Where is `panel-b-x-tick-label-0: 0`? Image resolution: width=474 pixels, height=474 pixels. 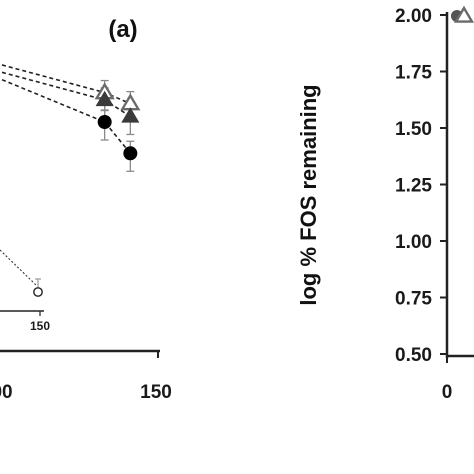
panel-b-x-tick-label-0: 0 is located at coordinates (447, 392).